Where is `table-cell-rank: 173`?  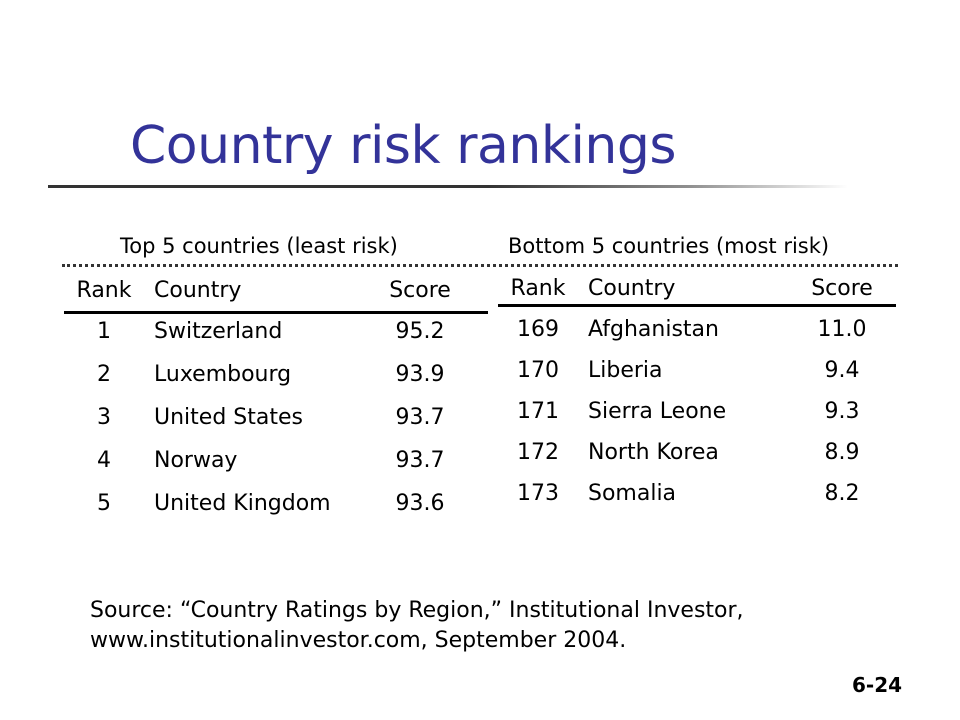 table-cell-rank: 173 is located at coordinates (538, 493).